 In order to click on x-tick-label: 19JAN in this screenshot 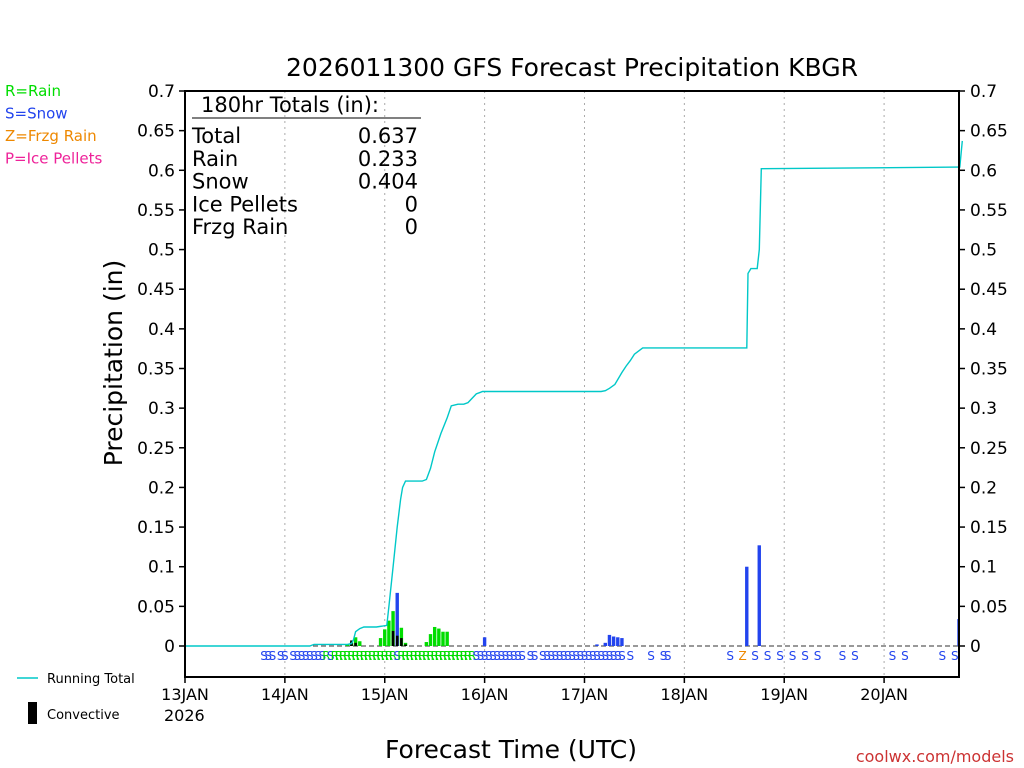, I will do `click(784, 694)`.